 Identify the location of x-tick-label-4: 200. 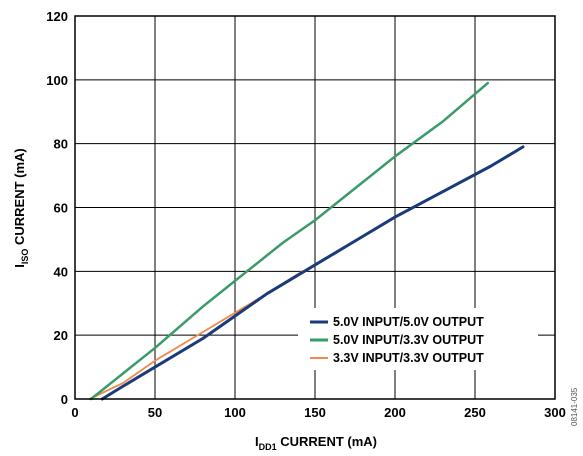
(395, 412).